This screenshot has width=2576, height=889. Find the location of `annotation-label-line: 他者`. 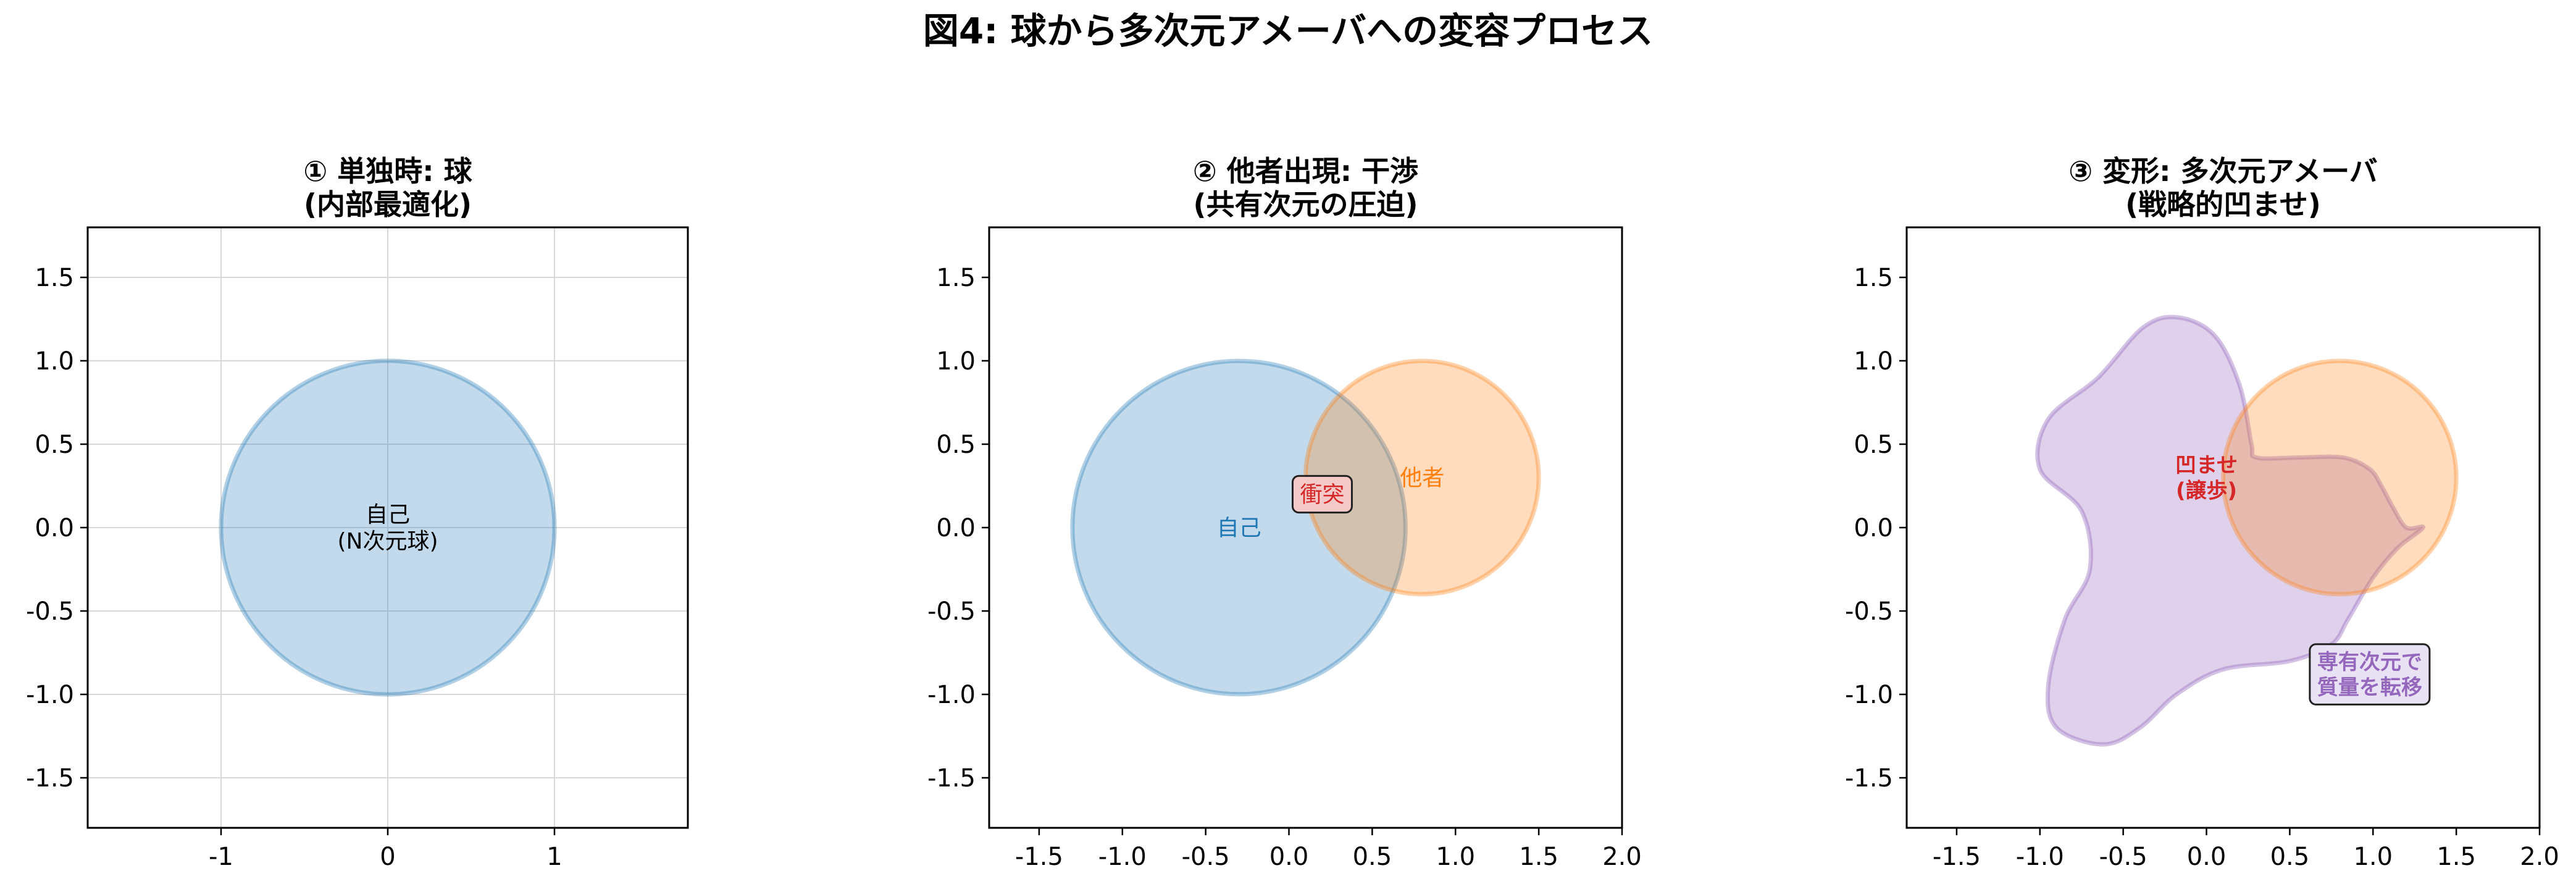

annotation-label-line: 他者 is located at coordinates (1422, 479).